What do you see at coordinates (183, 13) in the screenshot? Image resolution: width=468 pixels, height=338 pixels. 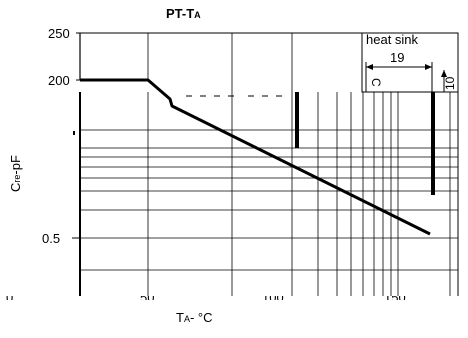 I see `chart-title: PT-TA` at bounding box center [183, 13].